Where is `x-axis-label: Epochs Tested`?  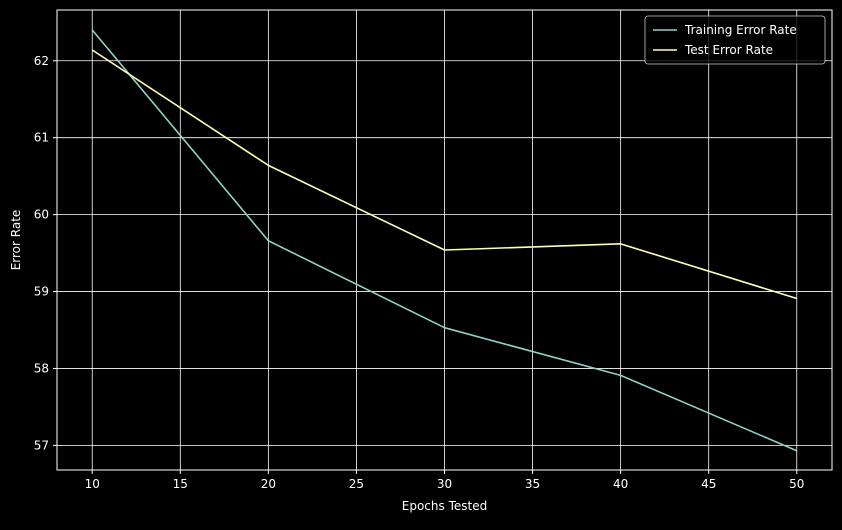 x-axis-label: Epochs Tested is located at coordinates (444, 506).